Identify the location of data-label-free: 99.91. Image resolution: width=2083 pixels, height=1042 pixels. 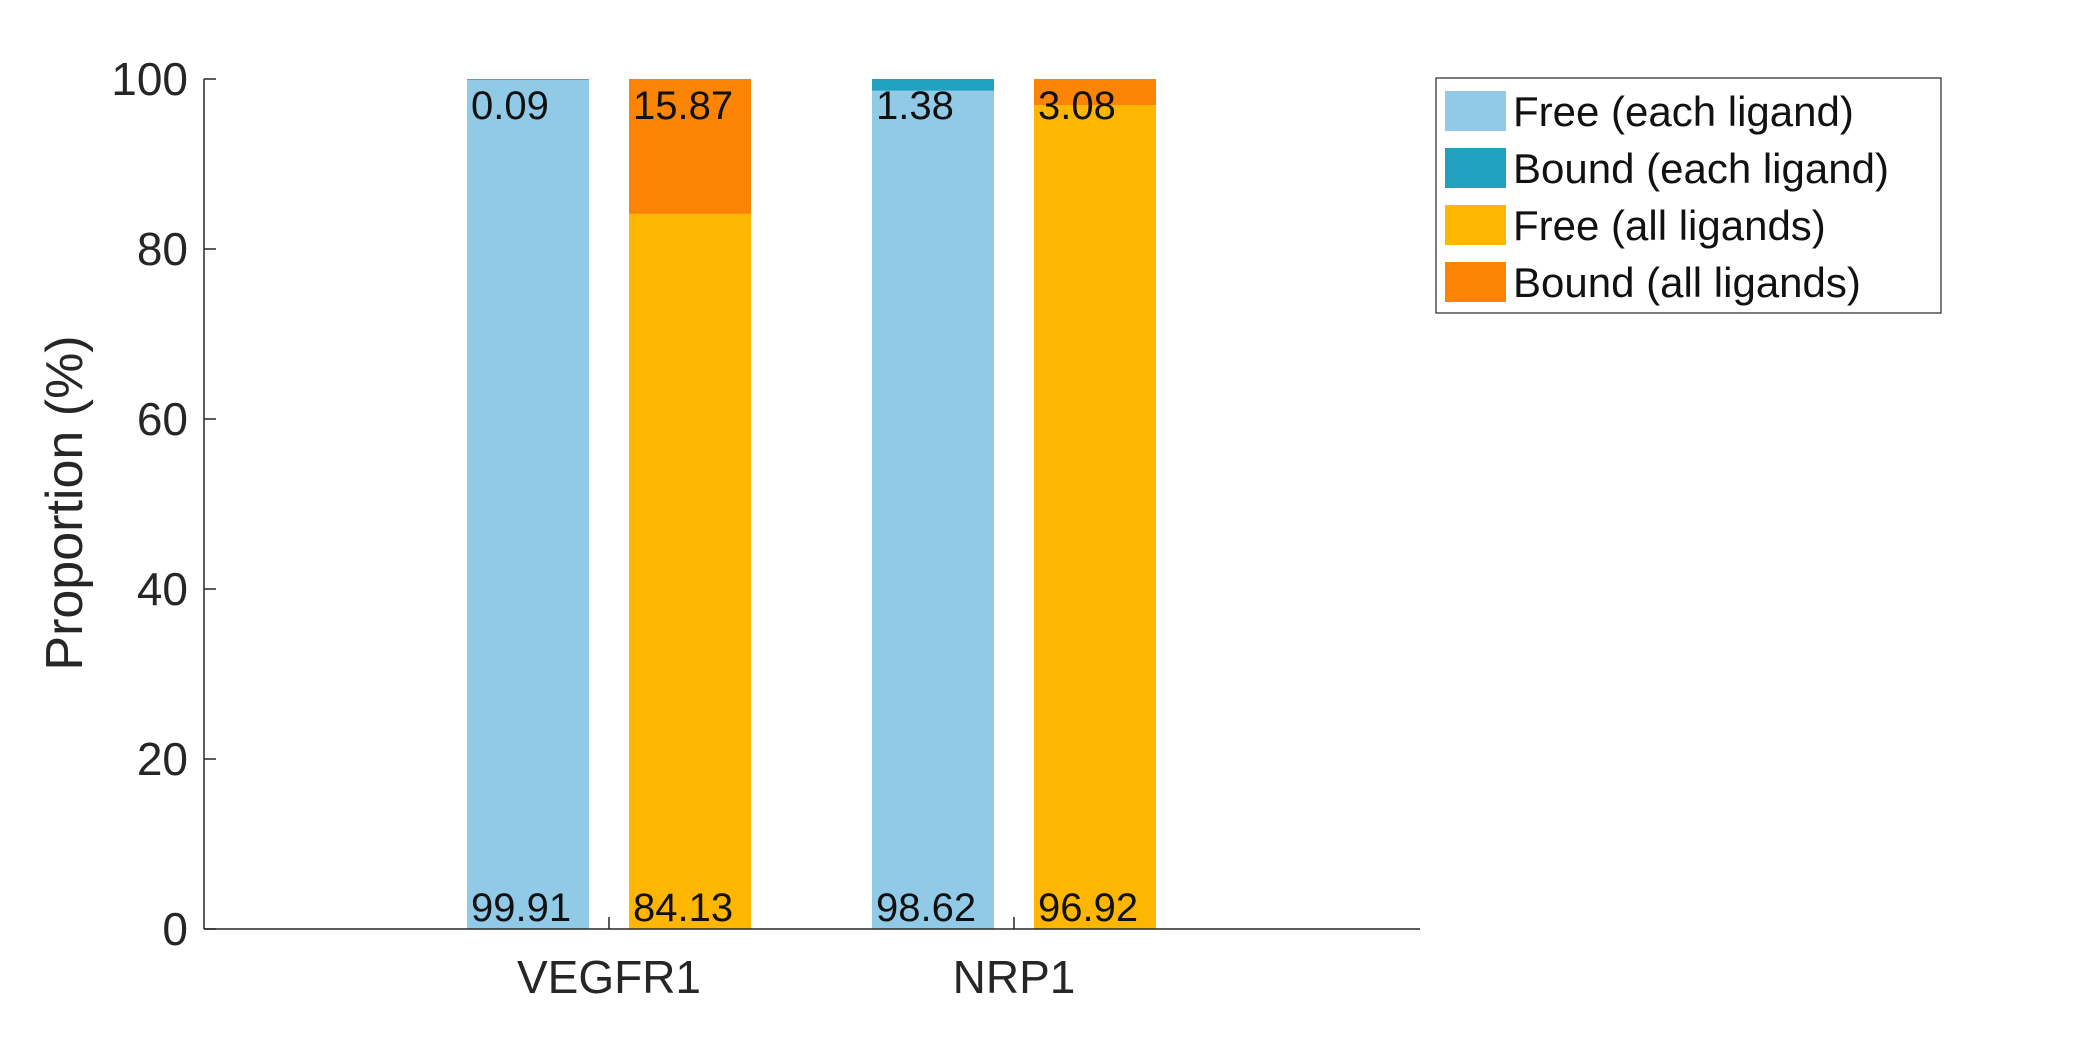
(521, 908).